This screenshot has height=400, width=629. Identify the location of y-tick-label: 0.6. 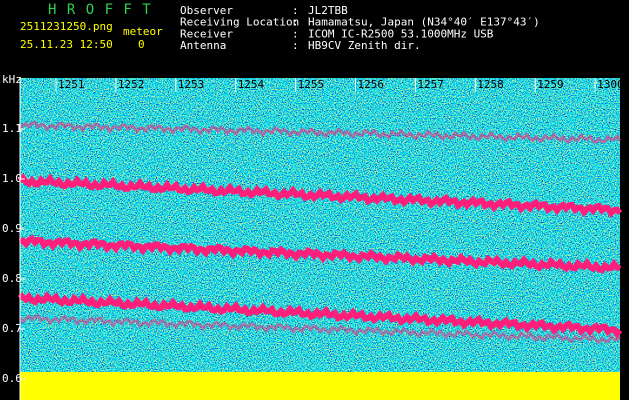
(12, 378).